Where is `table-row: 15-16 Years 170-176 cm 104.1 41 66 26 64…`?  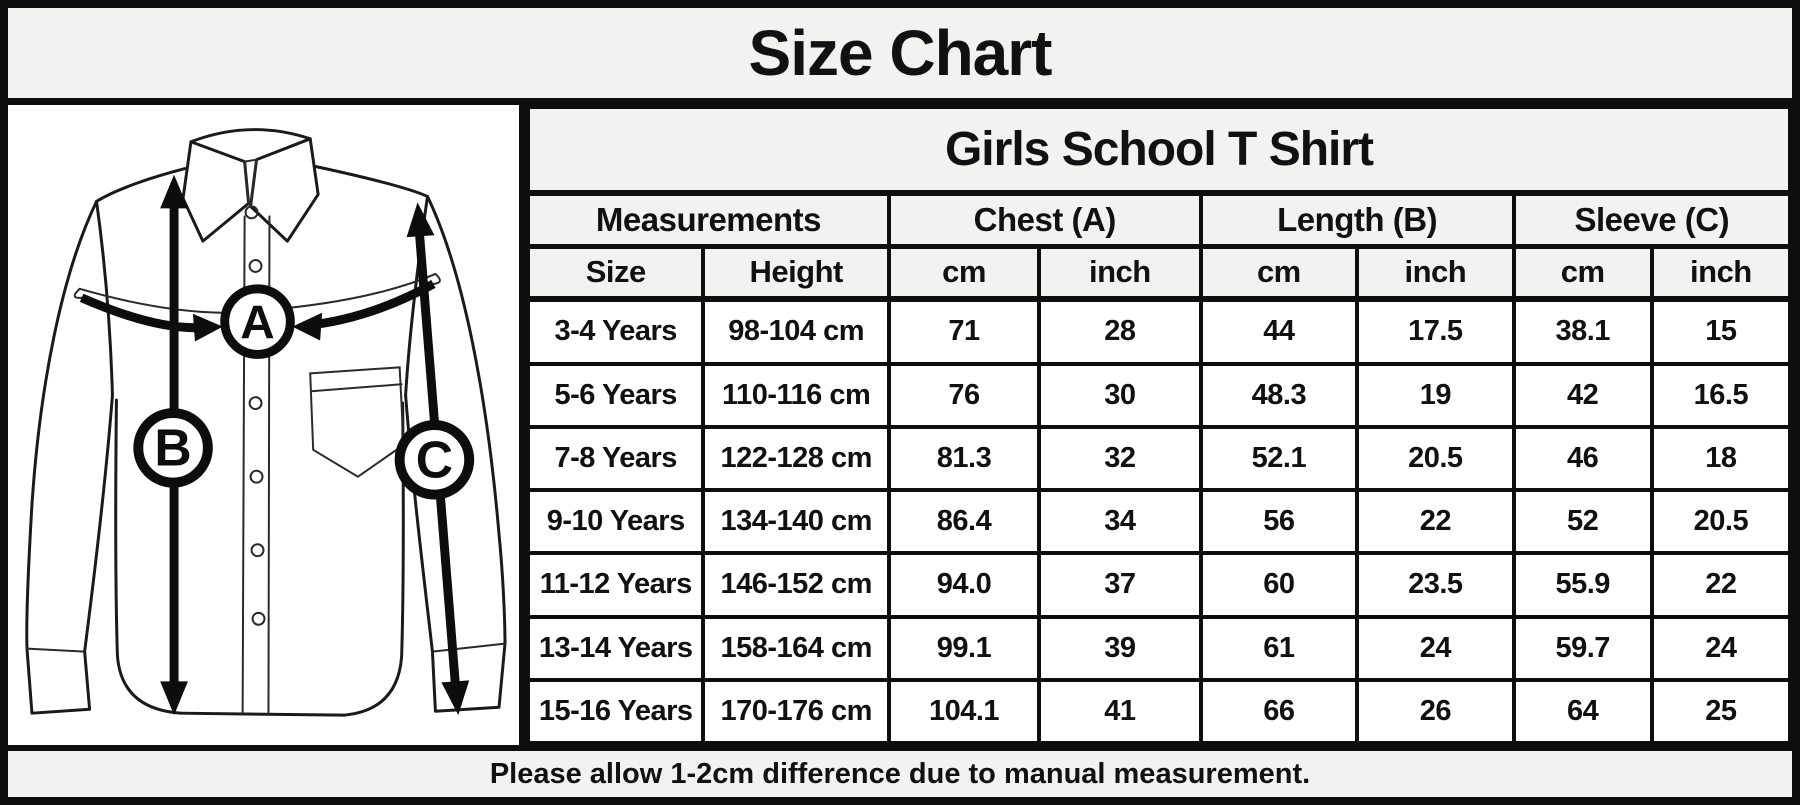 table-row: 15-16 Years 170-176 cm 104.1 41 66 26 64… is located at coordinates (1159, 711).